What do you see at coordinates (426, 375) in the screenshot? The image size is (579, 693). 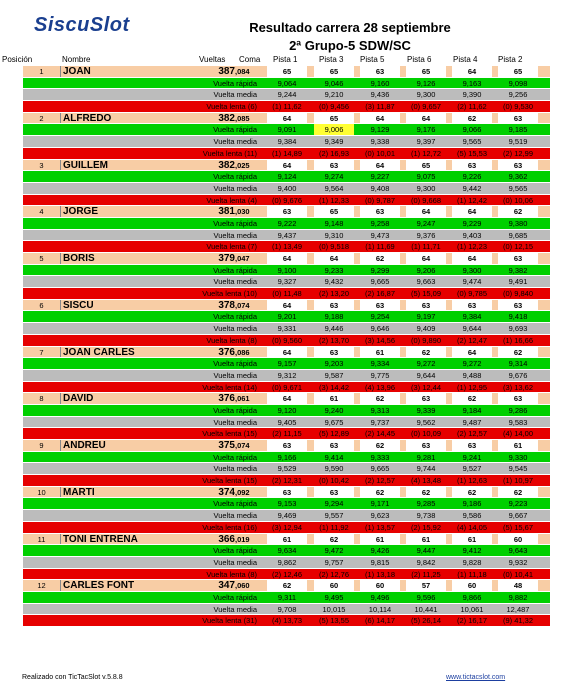 I see `lap-time-cell: 9,644` at bounding box center [426, 375].